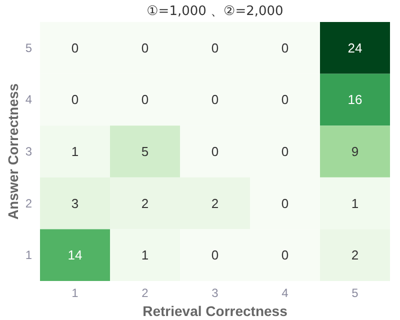 This screenshot has width=400, height=320. Describe the element at coordinates (215, 311) in the screenshot. I see `x-axis-title: Retrieval Correctness` at that location.